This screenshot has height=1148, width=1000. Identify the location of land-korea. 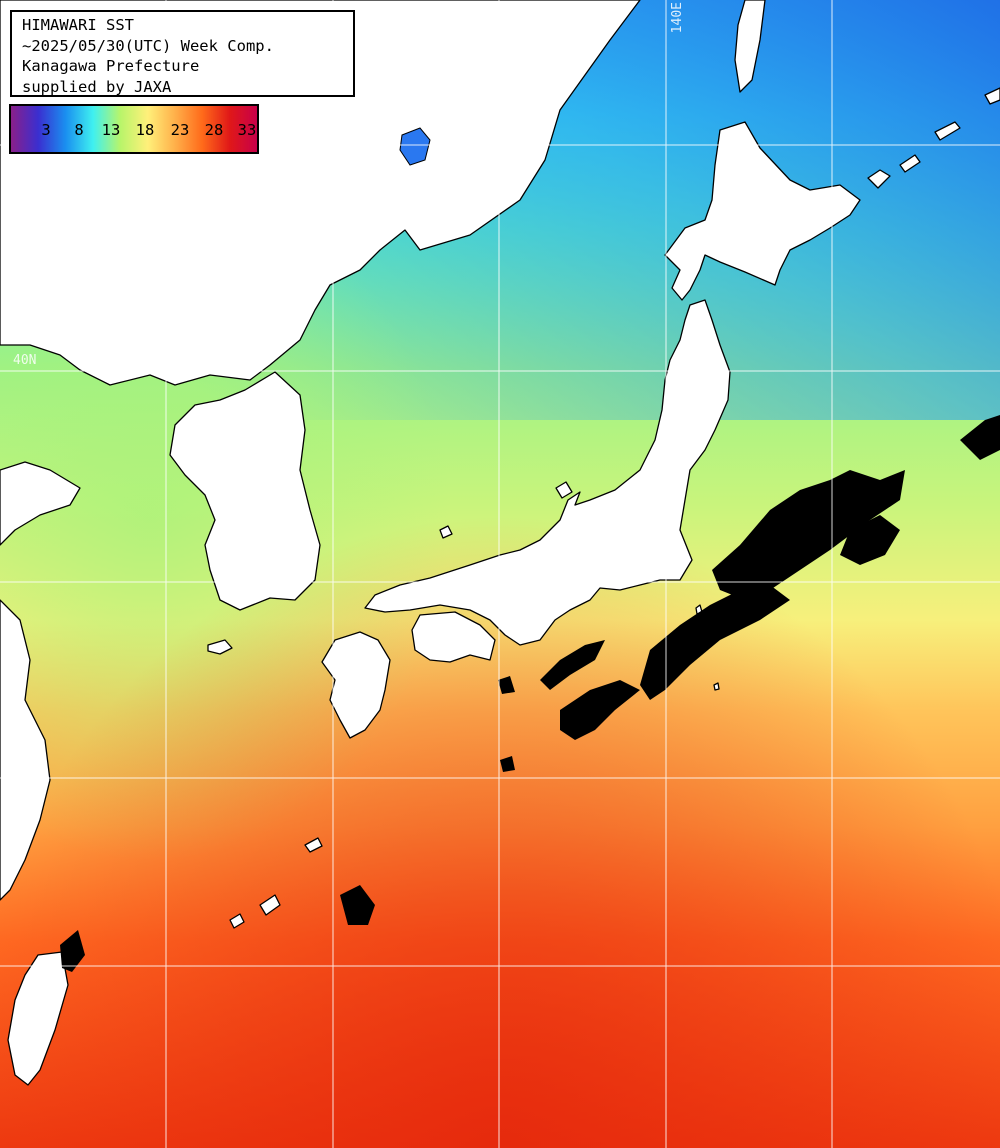
(245, 491).